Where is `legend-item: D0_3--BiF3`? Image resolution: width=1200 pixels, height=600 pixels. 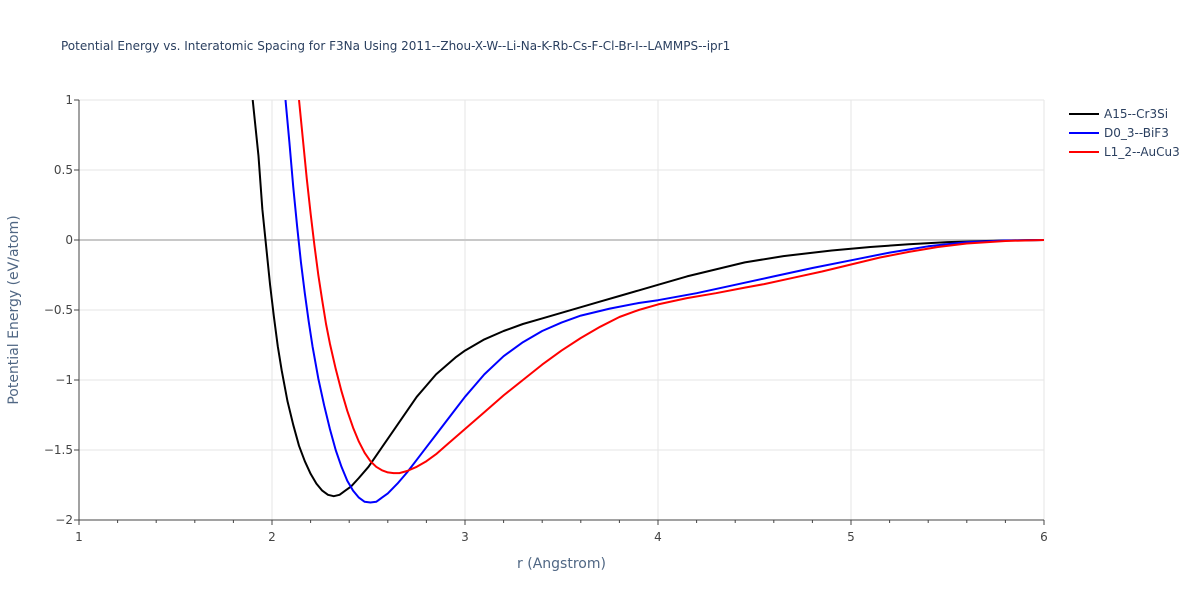 legend-item: D0_3--BiF3 is located at coordinates (1119, 133).